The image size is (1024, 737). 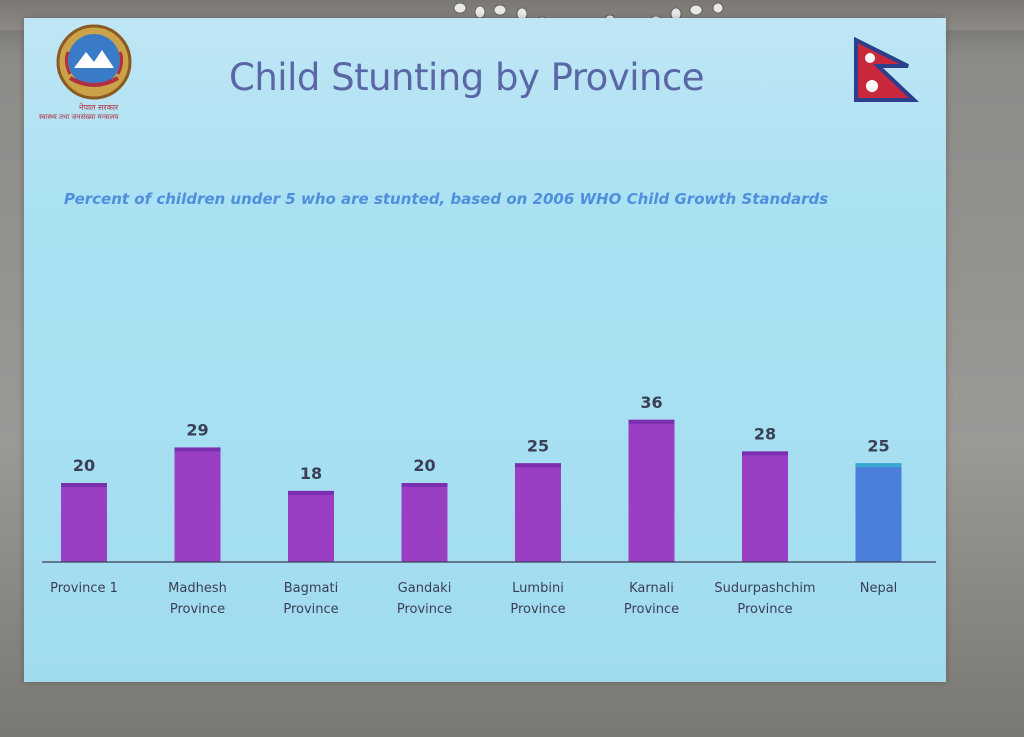 I want to click on data-label-4: 25, so click(x=538, y=445).